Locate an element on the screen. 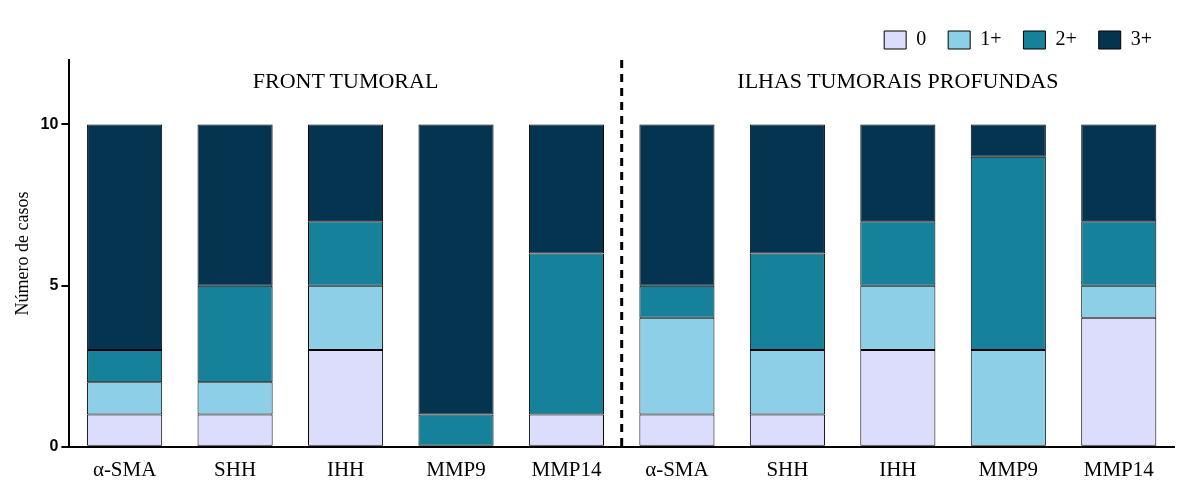 The height and width of the screenshot is (490, 1192). legend-label: 0 is located at coordinates (921, 38).